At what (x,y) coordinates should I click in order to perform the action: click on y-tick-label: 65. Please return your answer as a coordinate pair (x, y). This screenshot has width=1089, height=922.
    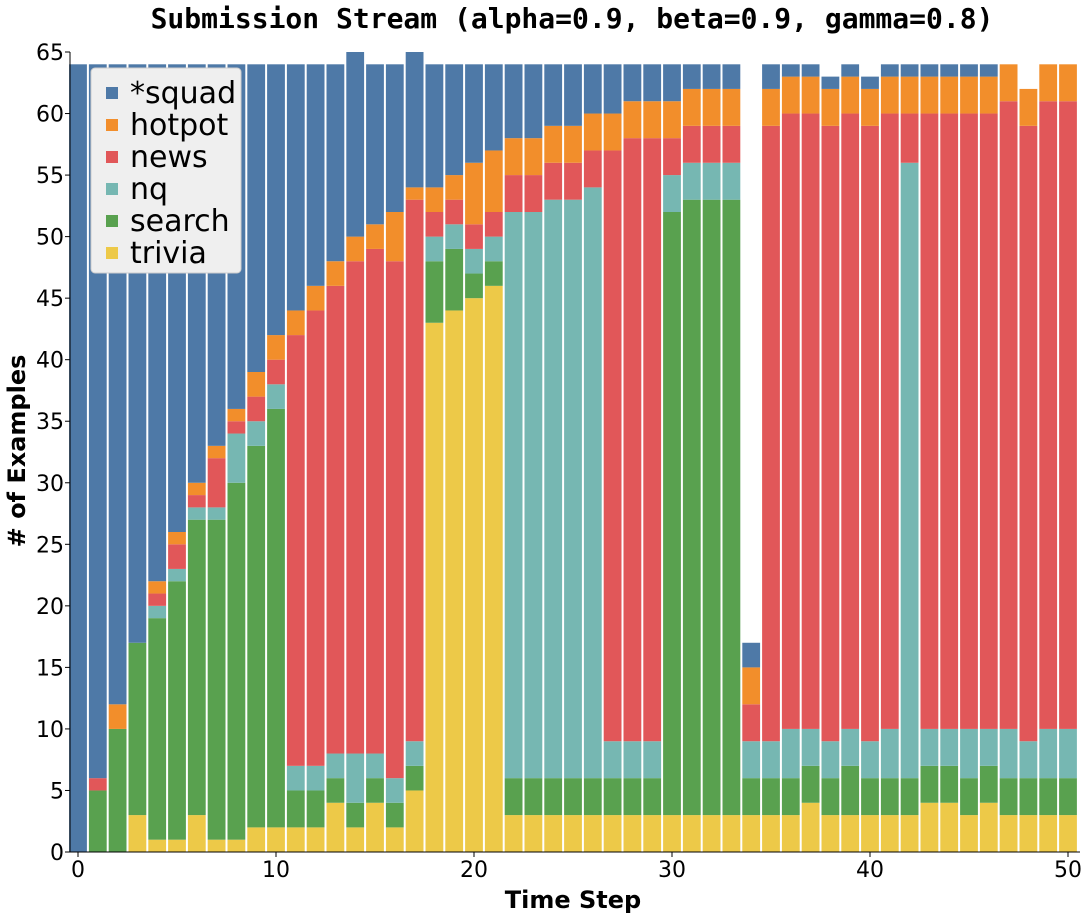
    Looking at the image, I should click on (50, 53).